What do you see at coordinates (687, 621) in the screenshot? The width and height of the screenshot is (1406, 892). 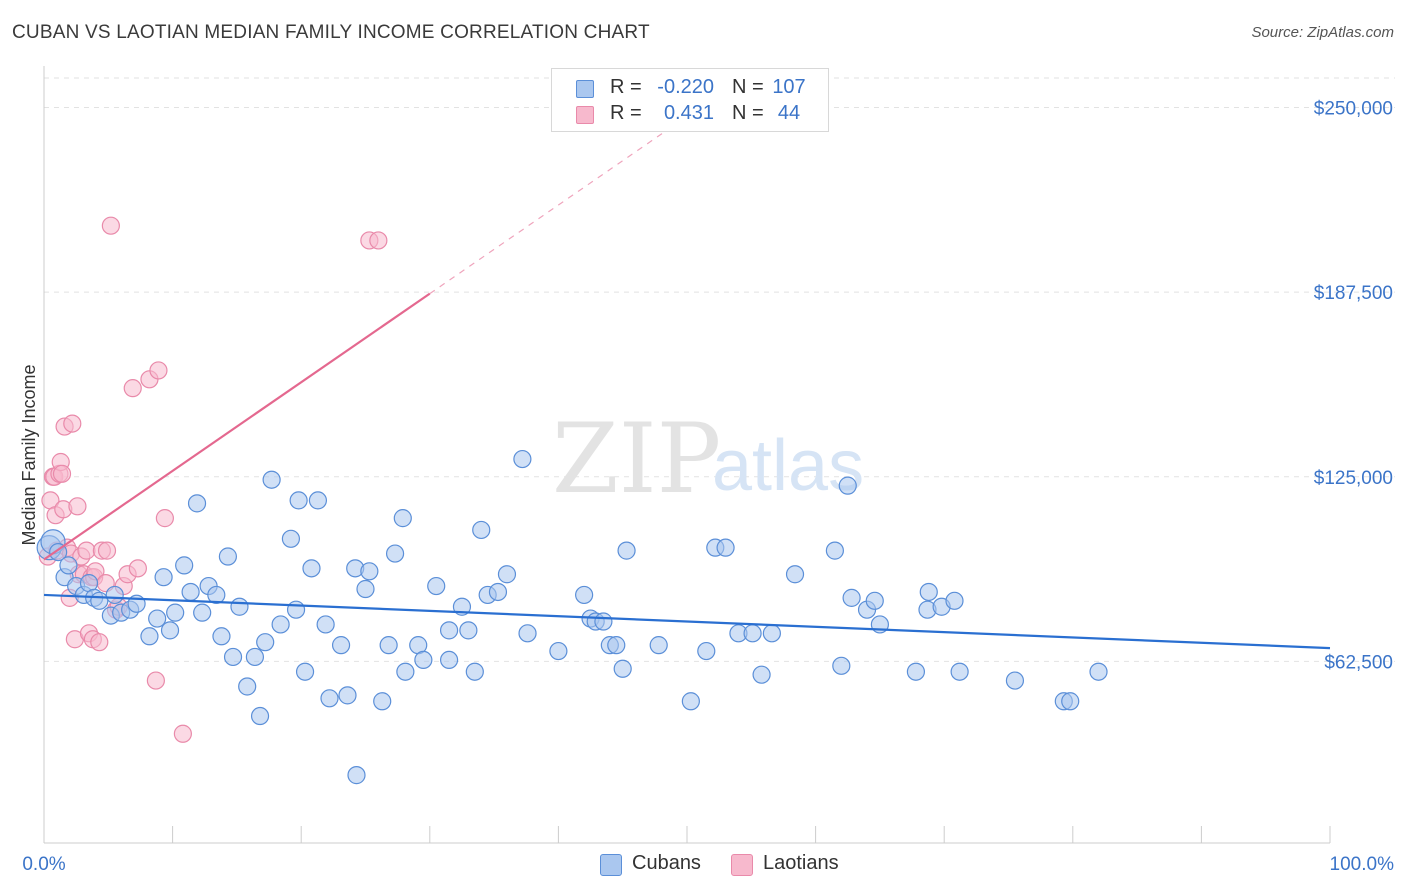 I see `cubans-trend-line` at bounding box center [687, 621].